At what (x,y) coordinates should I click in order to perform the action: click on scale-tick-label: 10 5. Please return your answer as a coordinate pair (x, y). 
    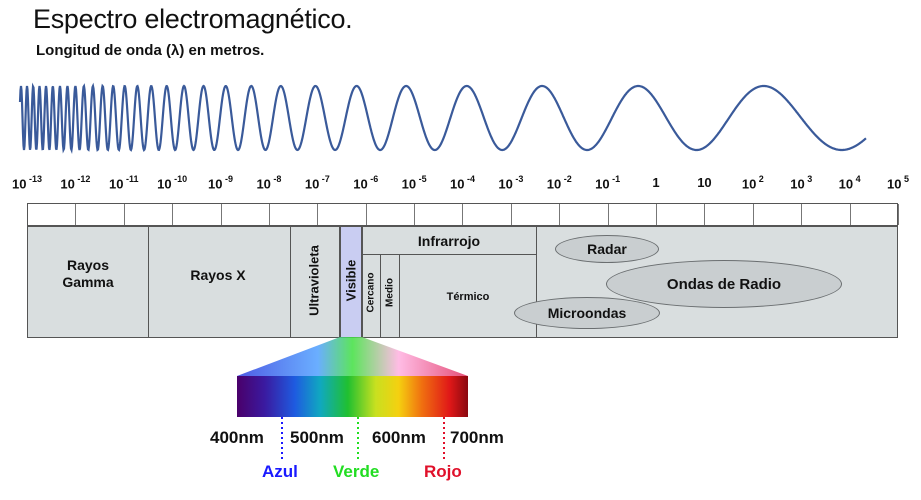
    Looking at the image, I should click on (898, 183).